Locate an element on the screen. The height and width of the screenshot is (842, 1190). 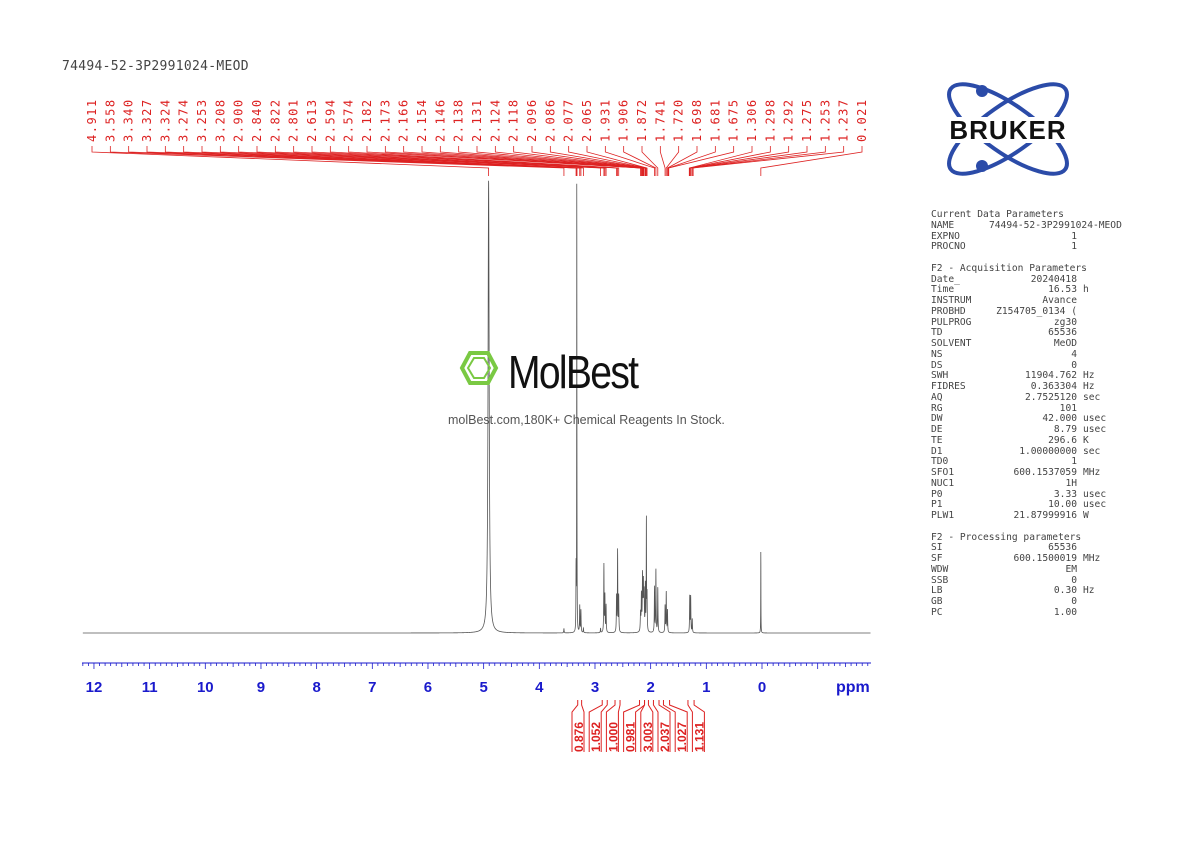
x-tick-label: 2 is located at coordinates (650, 687).